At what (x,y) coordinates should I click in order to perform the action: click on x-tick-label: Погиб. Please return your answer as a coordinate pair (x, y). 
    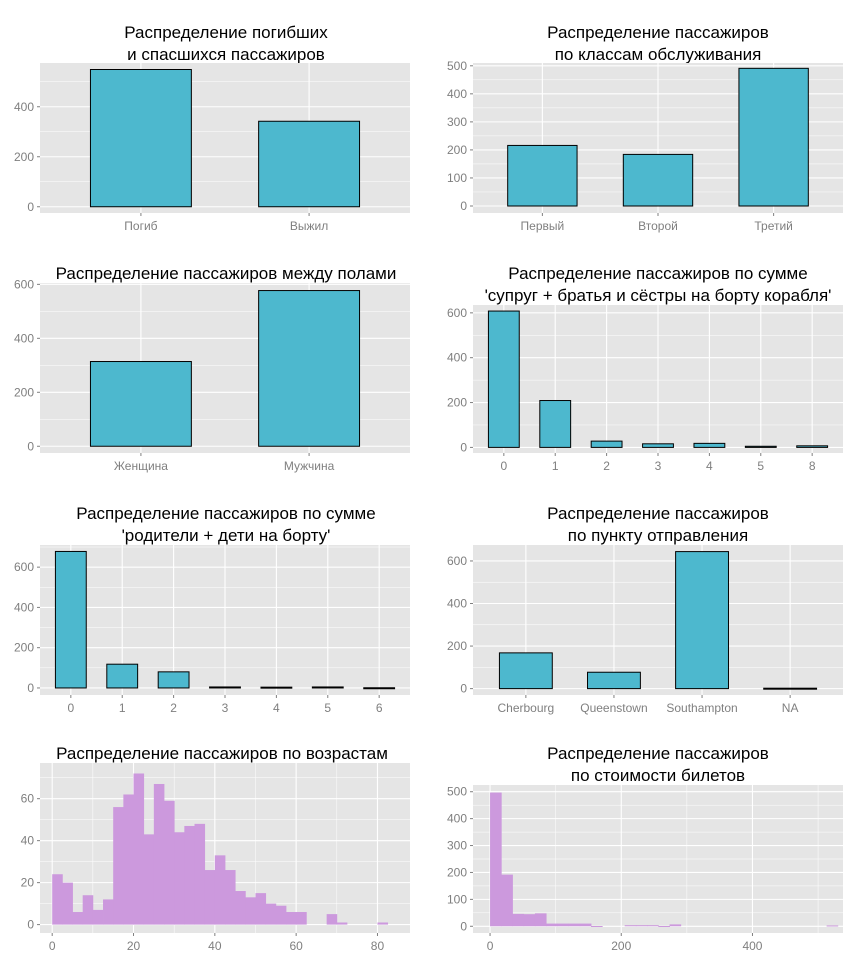
    Looking at the image, I should click on (140, 226).